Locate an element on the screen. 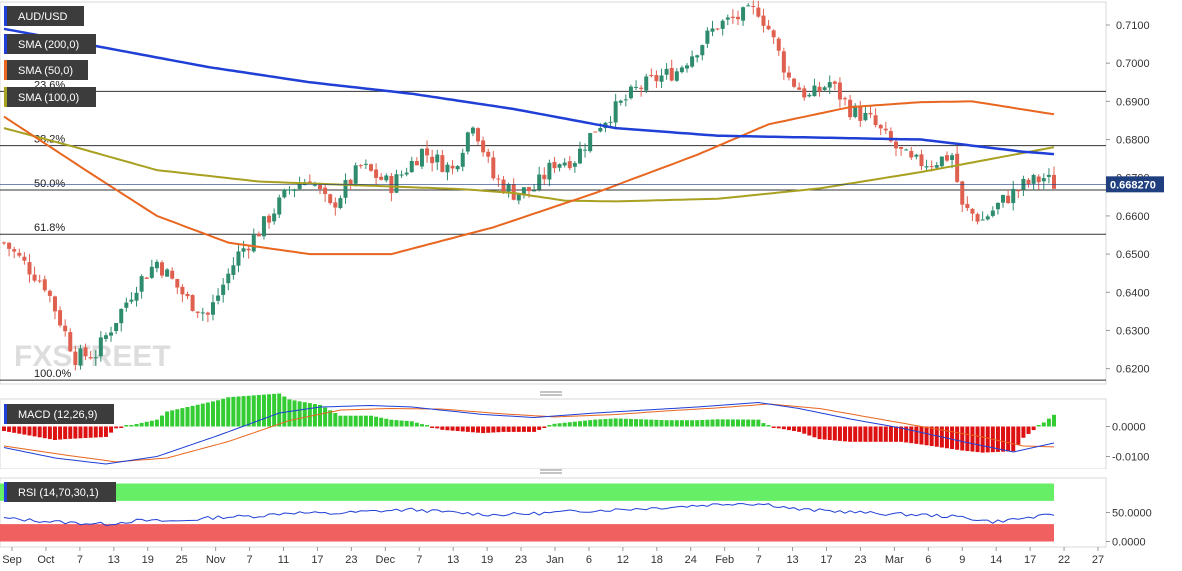 The height and width of the screenshot is (571, 1182). macd-line is located at coordinates (529, 433).